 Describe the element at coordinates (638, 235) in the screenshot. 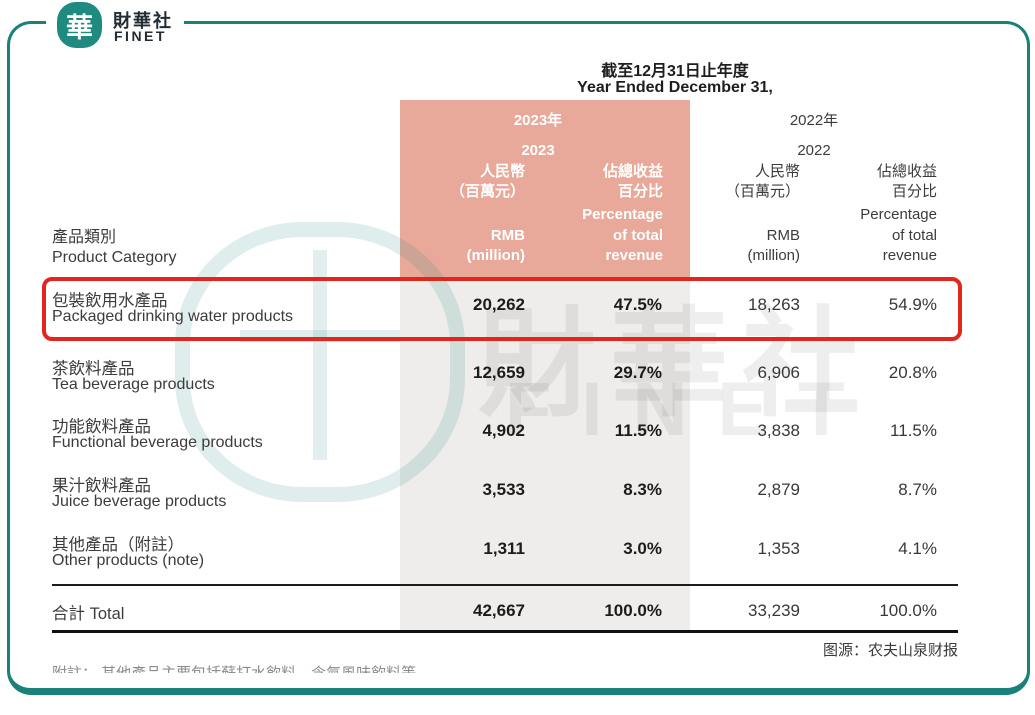

I see `header-2023-pct-en2: of total` at that location.